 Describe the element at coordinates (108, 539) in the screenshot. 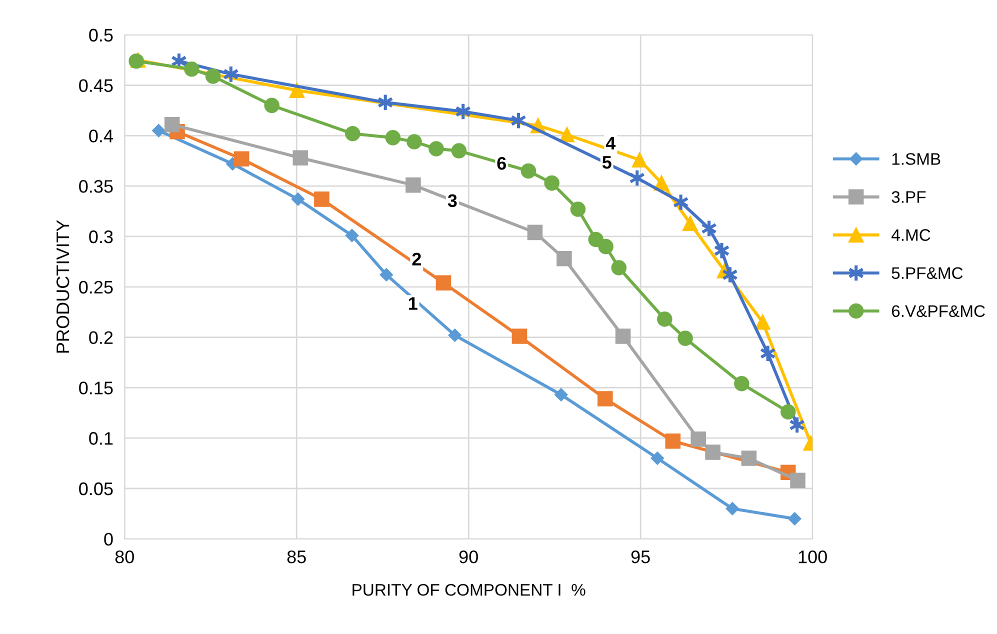

I see `y-tick-label: 0` at that location.